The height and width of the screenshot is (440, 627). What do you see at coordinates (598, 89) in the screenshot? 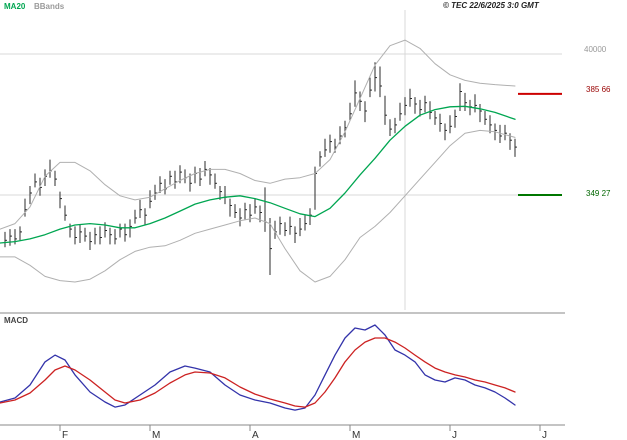
I see `resistance-price-label: 385 66` at bounding box center [598, 89].